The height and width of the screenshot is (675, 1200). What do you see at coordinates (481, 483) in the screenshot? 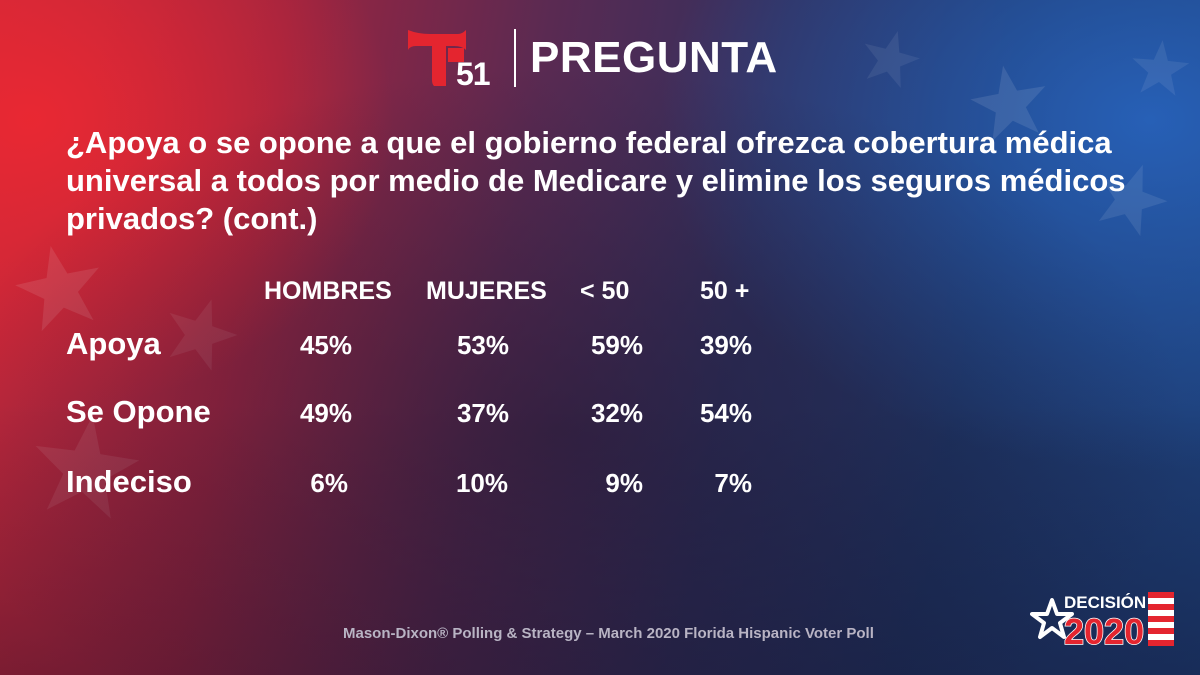
I see `table-cell: 10%` at bounding box center [481, 483].